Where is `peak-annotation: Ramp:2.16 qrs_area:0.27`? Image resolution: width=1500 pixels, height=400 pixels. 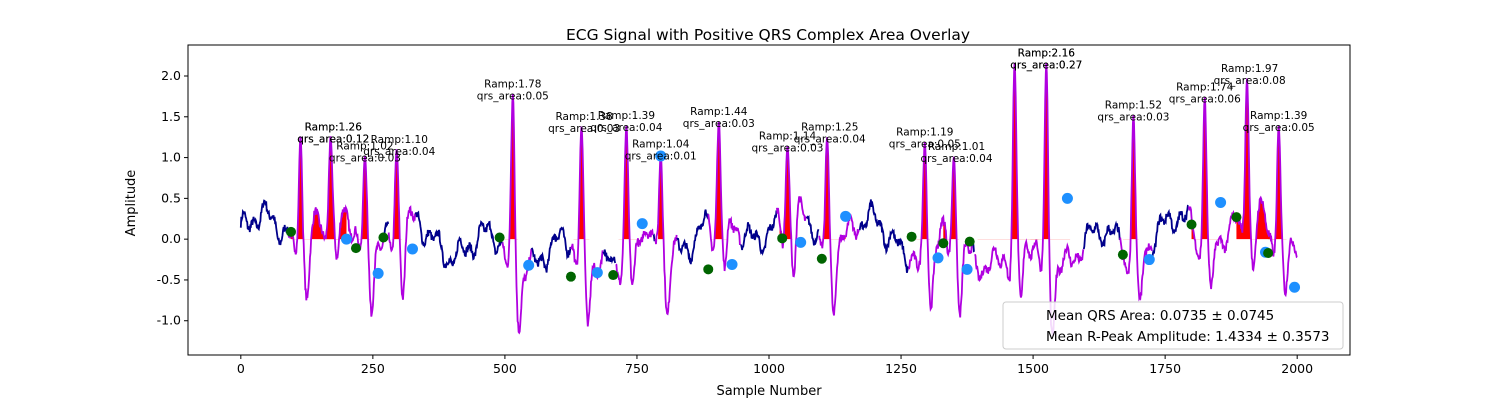
peak-annotation: Ramp:2.16 qrs_area:0.27 is located at coordinates (1046, 59).